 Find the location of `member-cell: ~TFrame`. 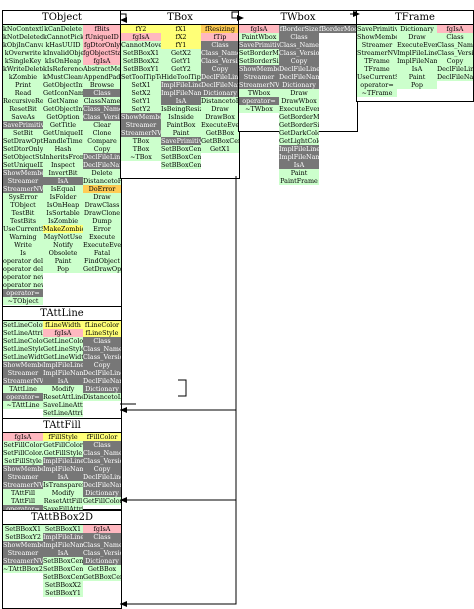

member-cell: ~TFrame is located at coordinates (377, 93).